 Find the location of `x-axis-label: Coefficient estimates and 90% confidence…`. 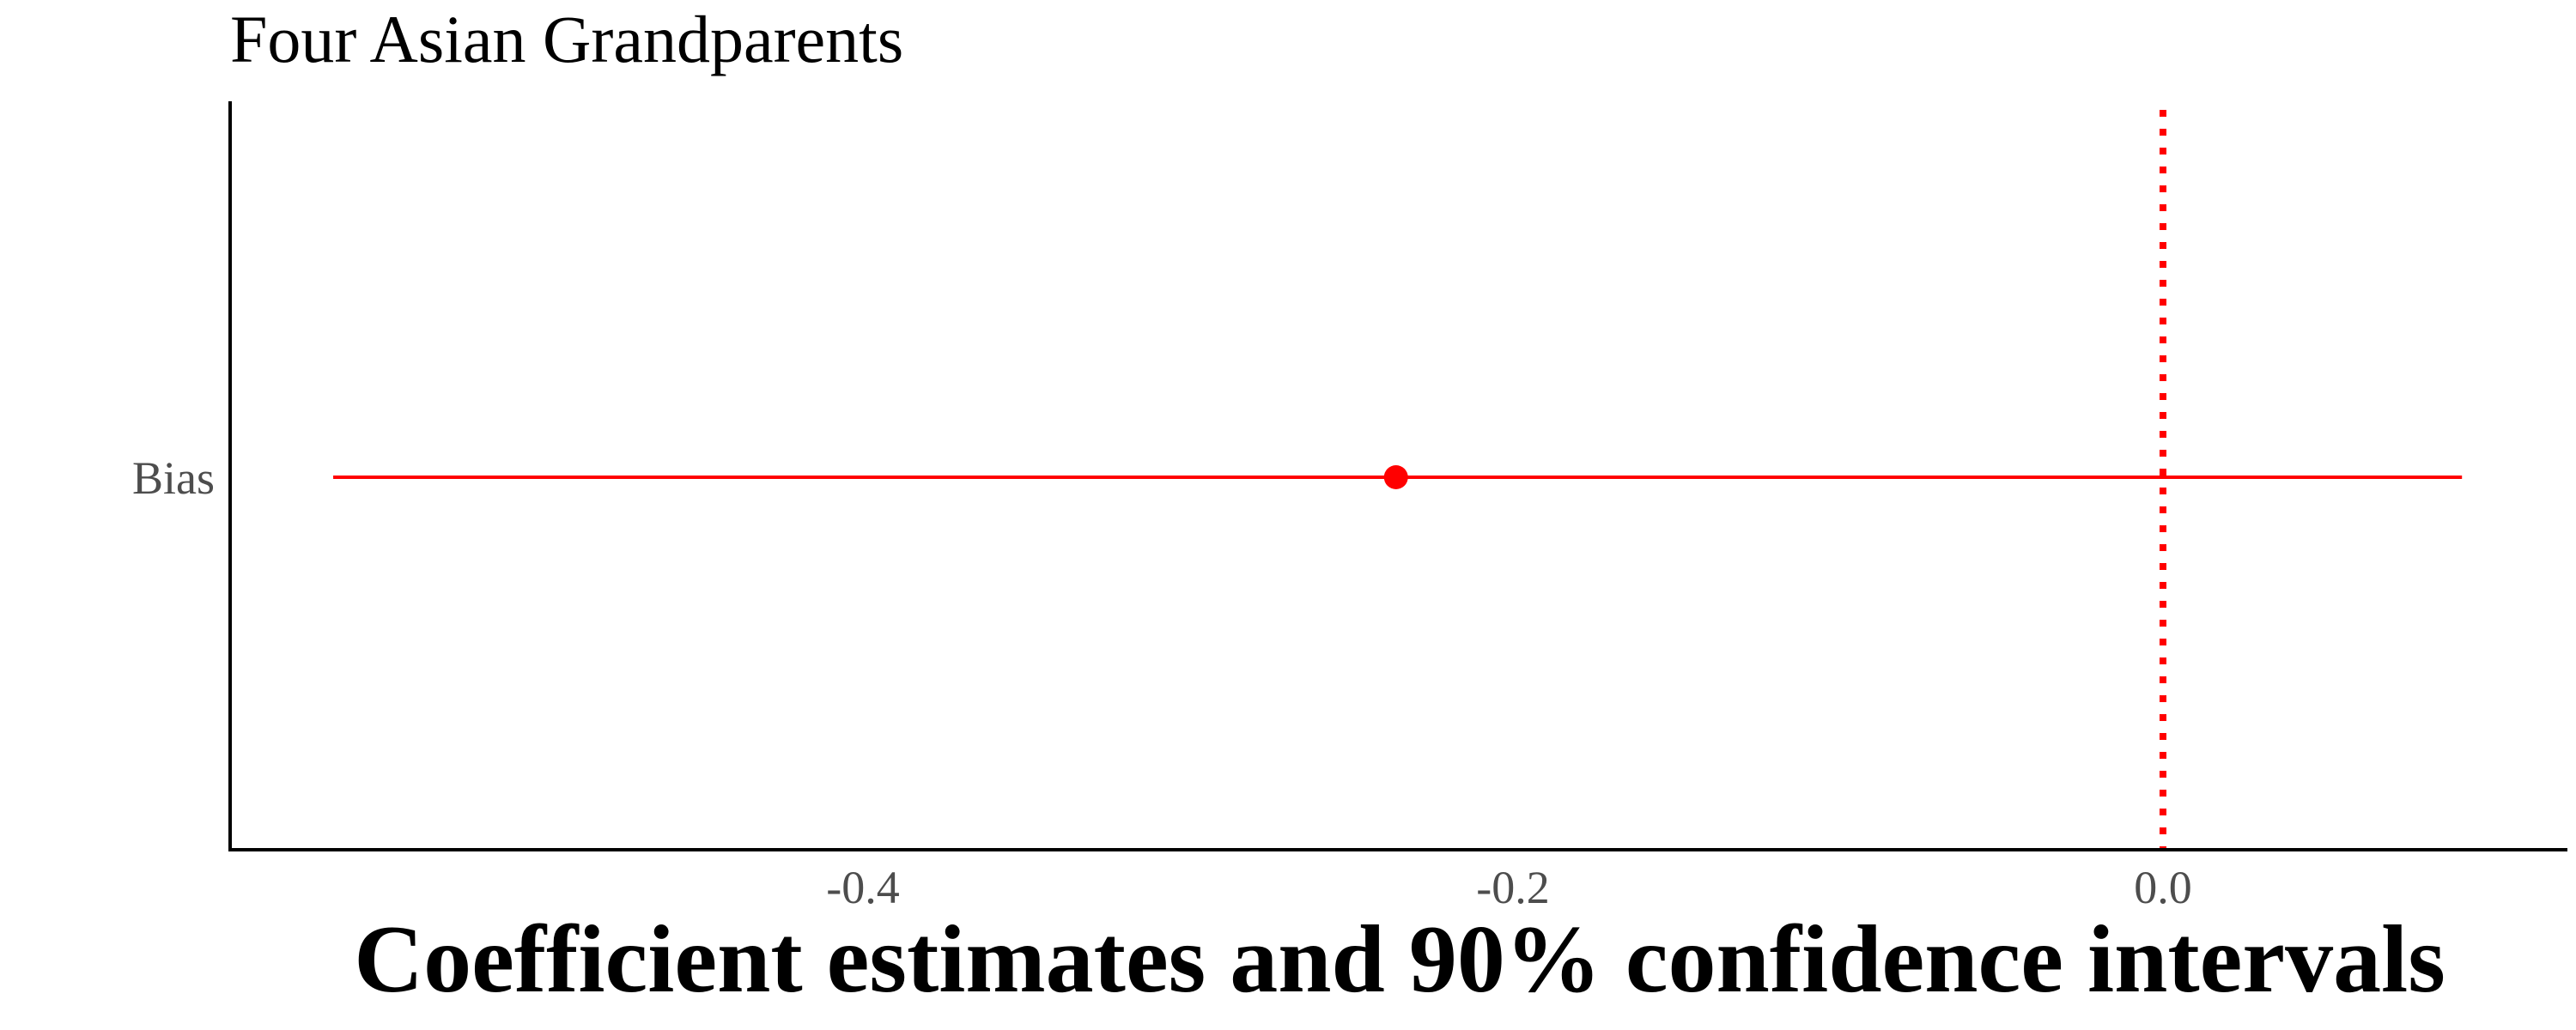

x-axis-label: Coefficient estimates and 90% confidence… is located at coordinates (1400, 959).